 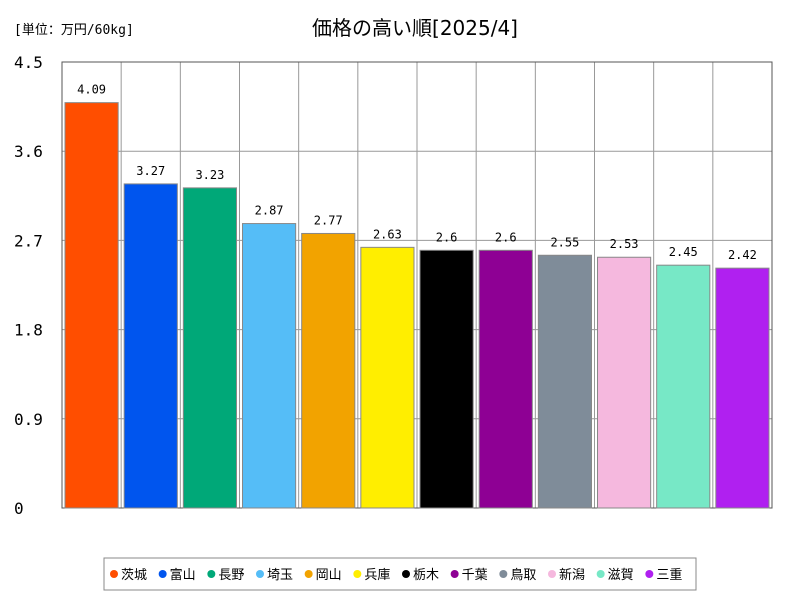 I want to click on chart-title: 価格の高い順[2025/4], so click(x=415, y=28).